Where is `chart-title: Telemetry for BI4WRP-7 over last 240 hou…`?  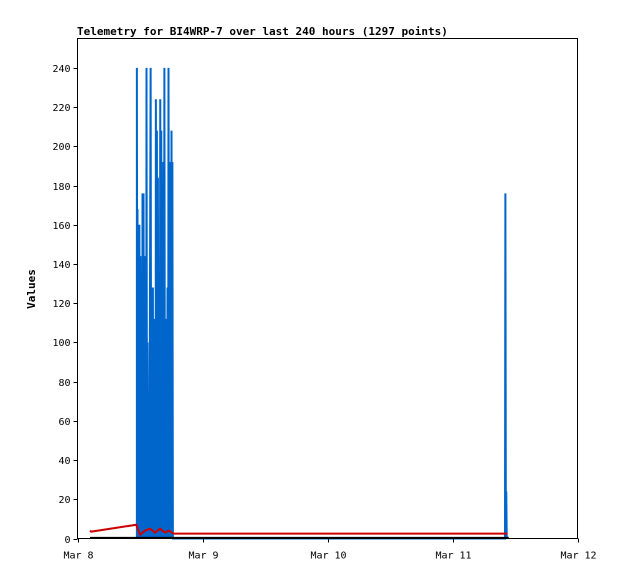 chart-title: Telemetry for BI4WRP-7 over last 240 hou… is located at coordinates (262, 31).